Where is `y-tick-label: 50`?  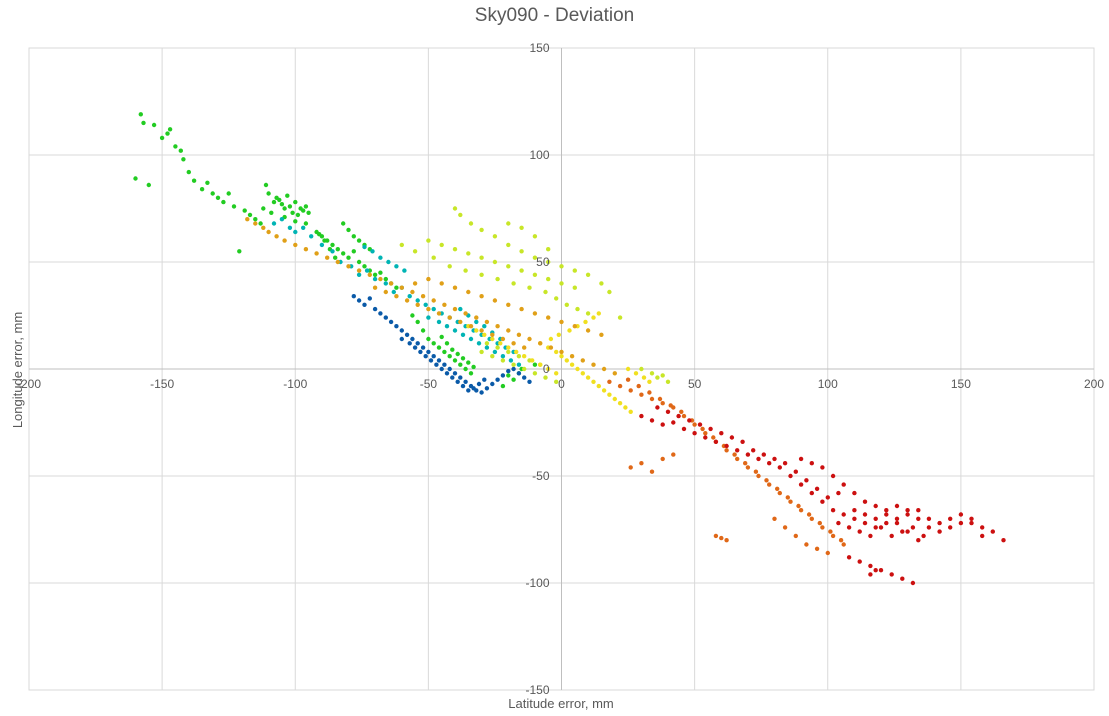
y-tick-label: 50 is located at coordinates (543, 262).